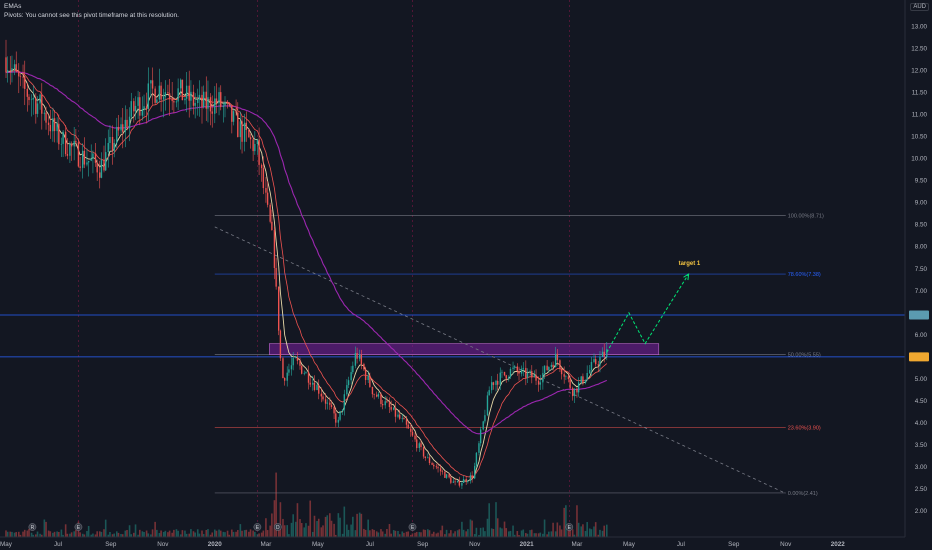 This screenshot has height=550, width=932. Describe the element at coordinates (920, 115) in the screenshot. I see `price-tick: 11.00` at that location.